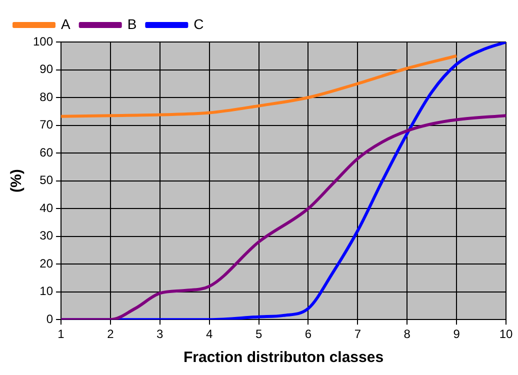 This screenshot has height=375, width=518. Describe the element at coordinates (110, 334) in the screenshot. I see `x-tick-label: 2` at that location.